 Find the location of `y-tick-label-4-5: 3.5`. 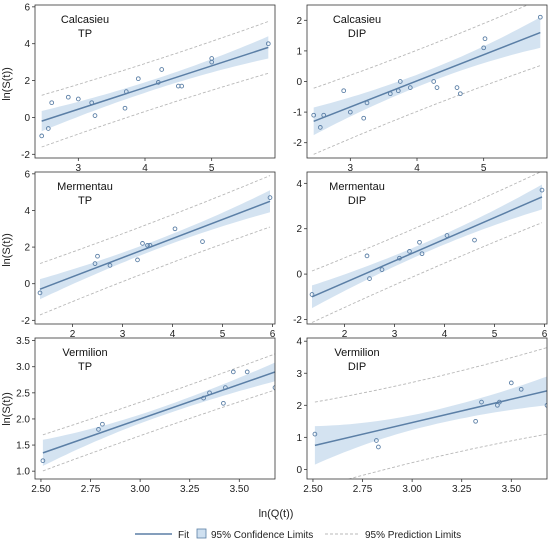

y-tick-label-4-5: 3.5 is located at coordinates (23, 341).